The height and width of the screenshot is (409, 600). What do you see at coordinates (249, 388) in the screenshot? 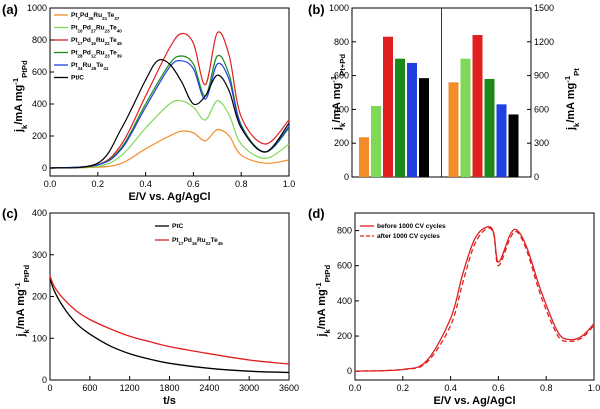
I see `x-tick-label-c-5: 3000` at bounding box center [249, 388].